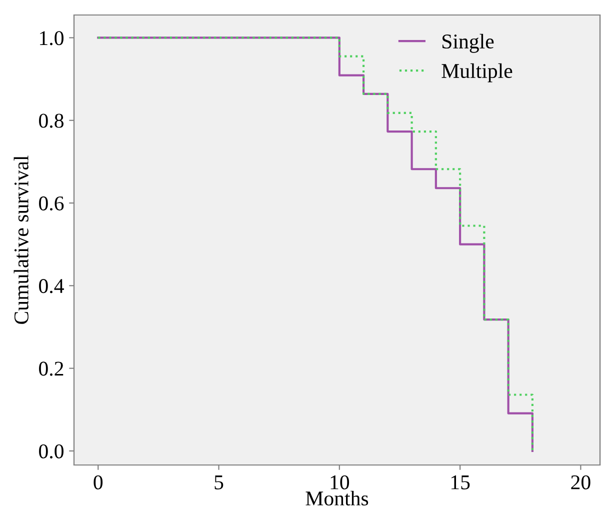 The image size is (601, 520). Describe the element at coordinates (51, 286) in the screenshot. I see `y-tick-label: 0.4` at that location.